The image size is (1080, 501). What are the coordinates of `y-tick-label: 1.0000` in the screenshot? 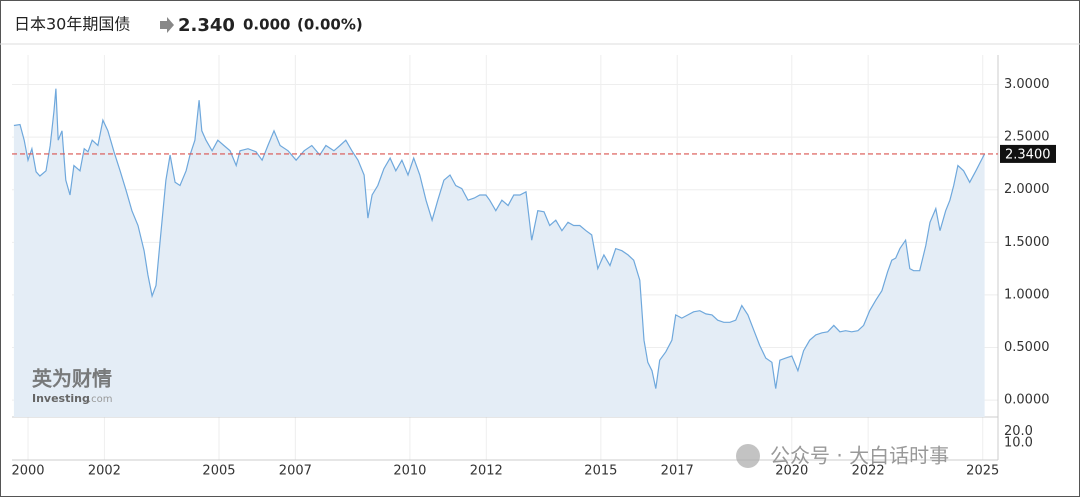 It's located at (1027, 294).